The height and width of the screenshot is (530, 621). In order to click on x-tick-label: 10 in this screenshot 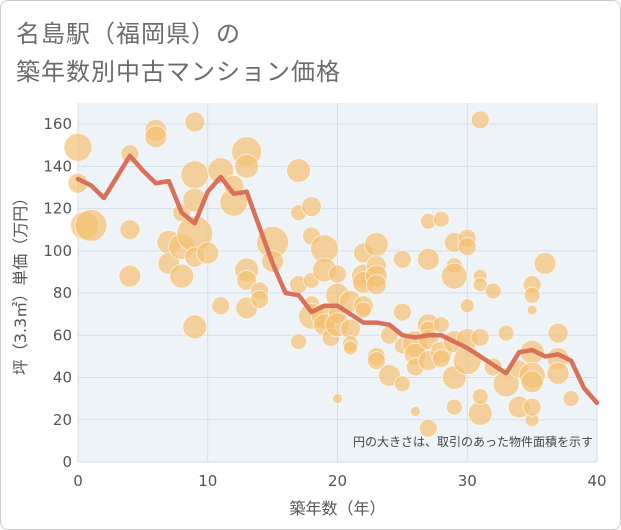, I will do `click(207, 481)`.